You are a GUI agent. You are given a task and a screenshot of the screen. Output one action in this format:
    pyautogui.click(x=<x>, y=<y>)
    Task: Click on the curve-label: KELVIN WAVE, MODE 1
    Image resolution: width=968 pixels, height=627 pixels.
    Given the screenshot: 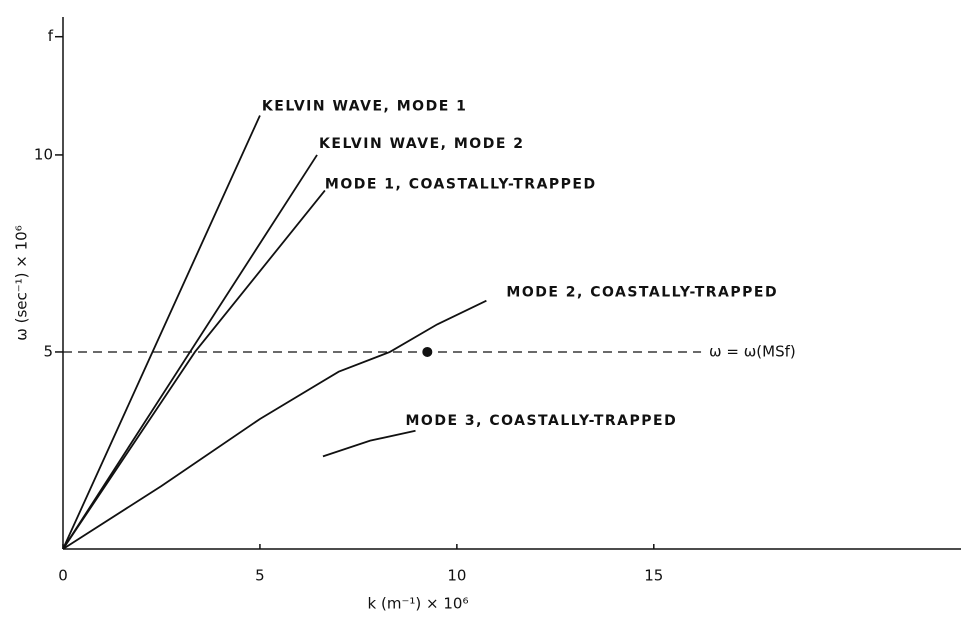 What is the action you would take?
    pyautogui.click(x=364, y=107)
    